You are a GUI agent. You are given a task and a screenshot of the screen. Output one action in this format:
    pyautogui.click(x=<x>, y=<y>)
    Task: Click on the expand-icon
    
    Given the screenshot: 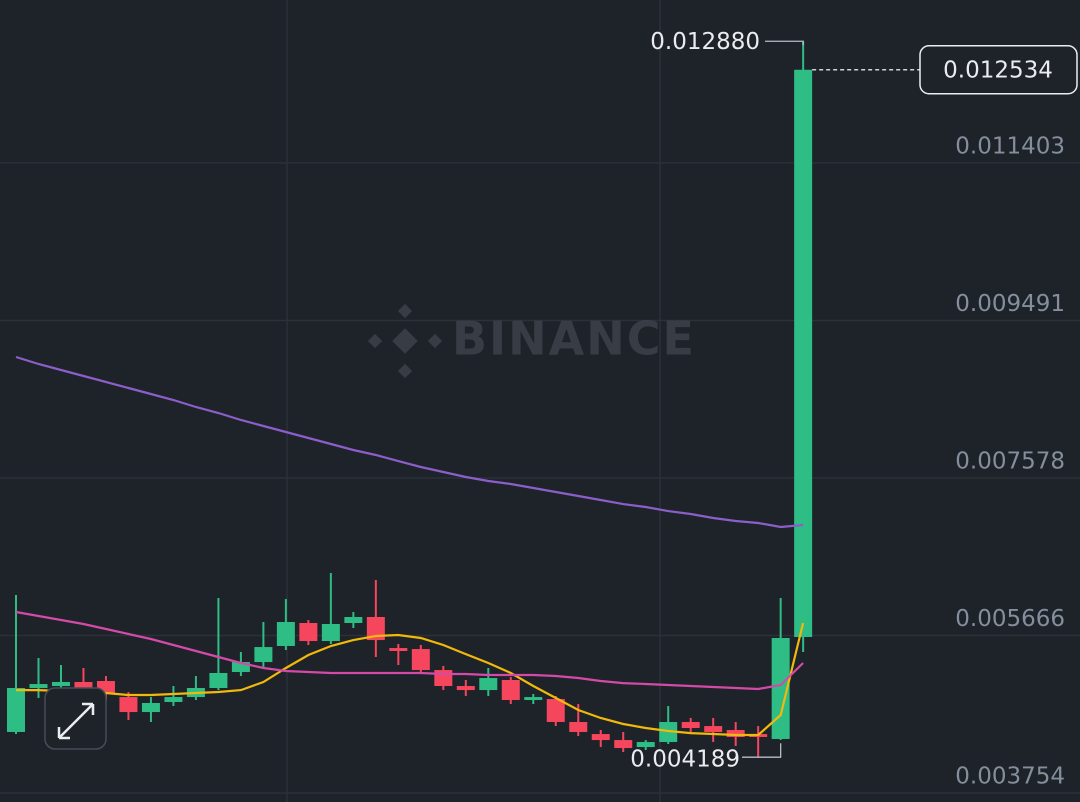 What is the action you would take?
    pyautogui.click(x=76, y=721)
    